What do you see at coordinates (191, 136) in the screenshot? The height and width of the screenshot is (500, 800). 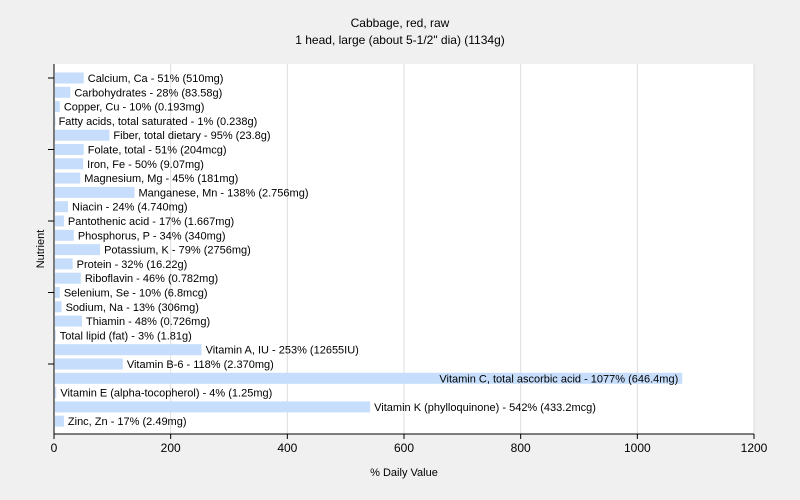 I see `bar-label: Fiber, total dietary - 95% (23.8g)` at bounding box center [191, 136].